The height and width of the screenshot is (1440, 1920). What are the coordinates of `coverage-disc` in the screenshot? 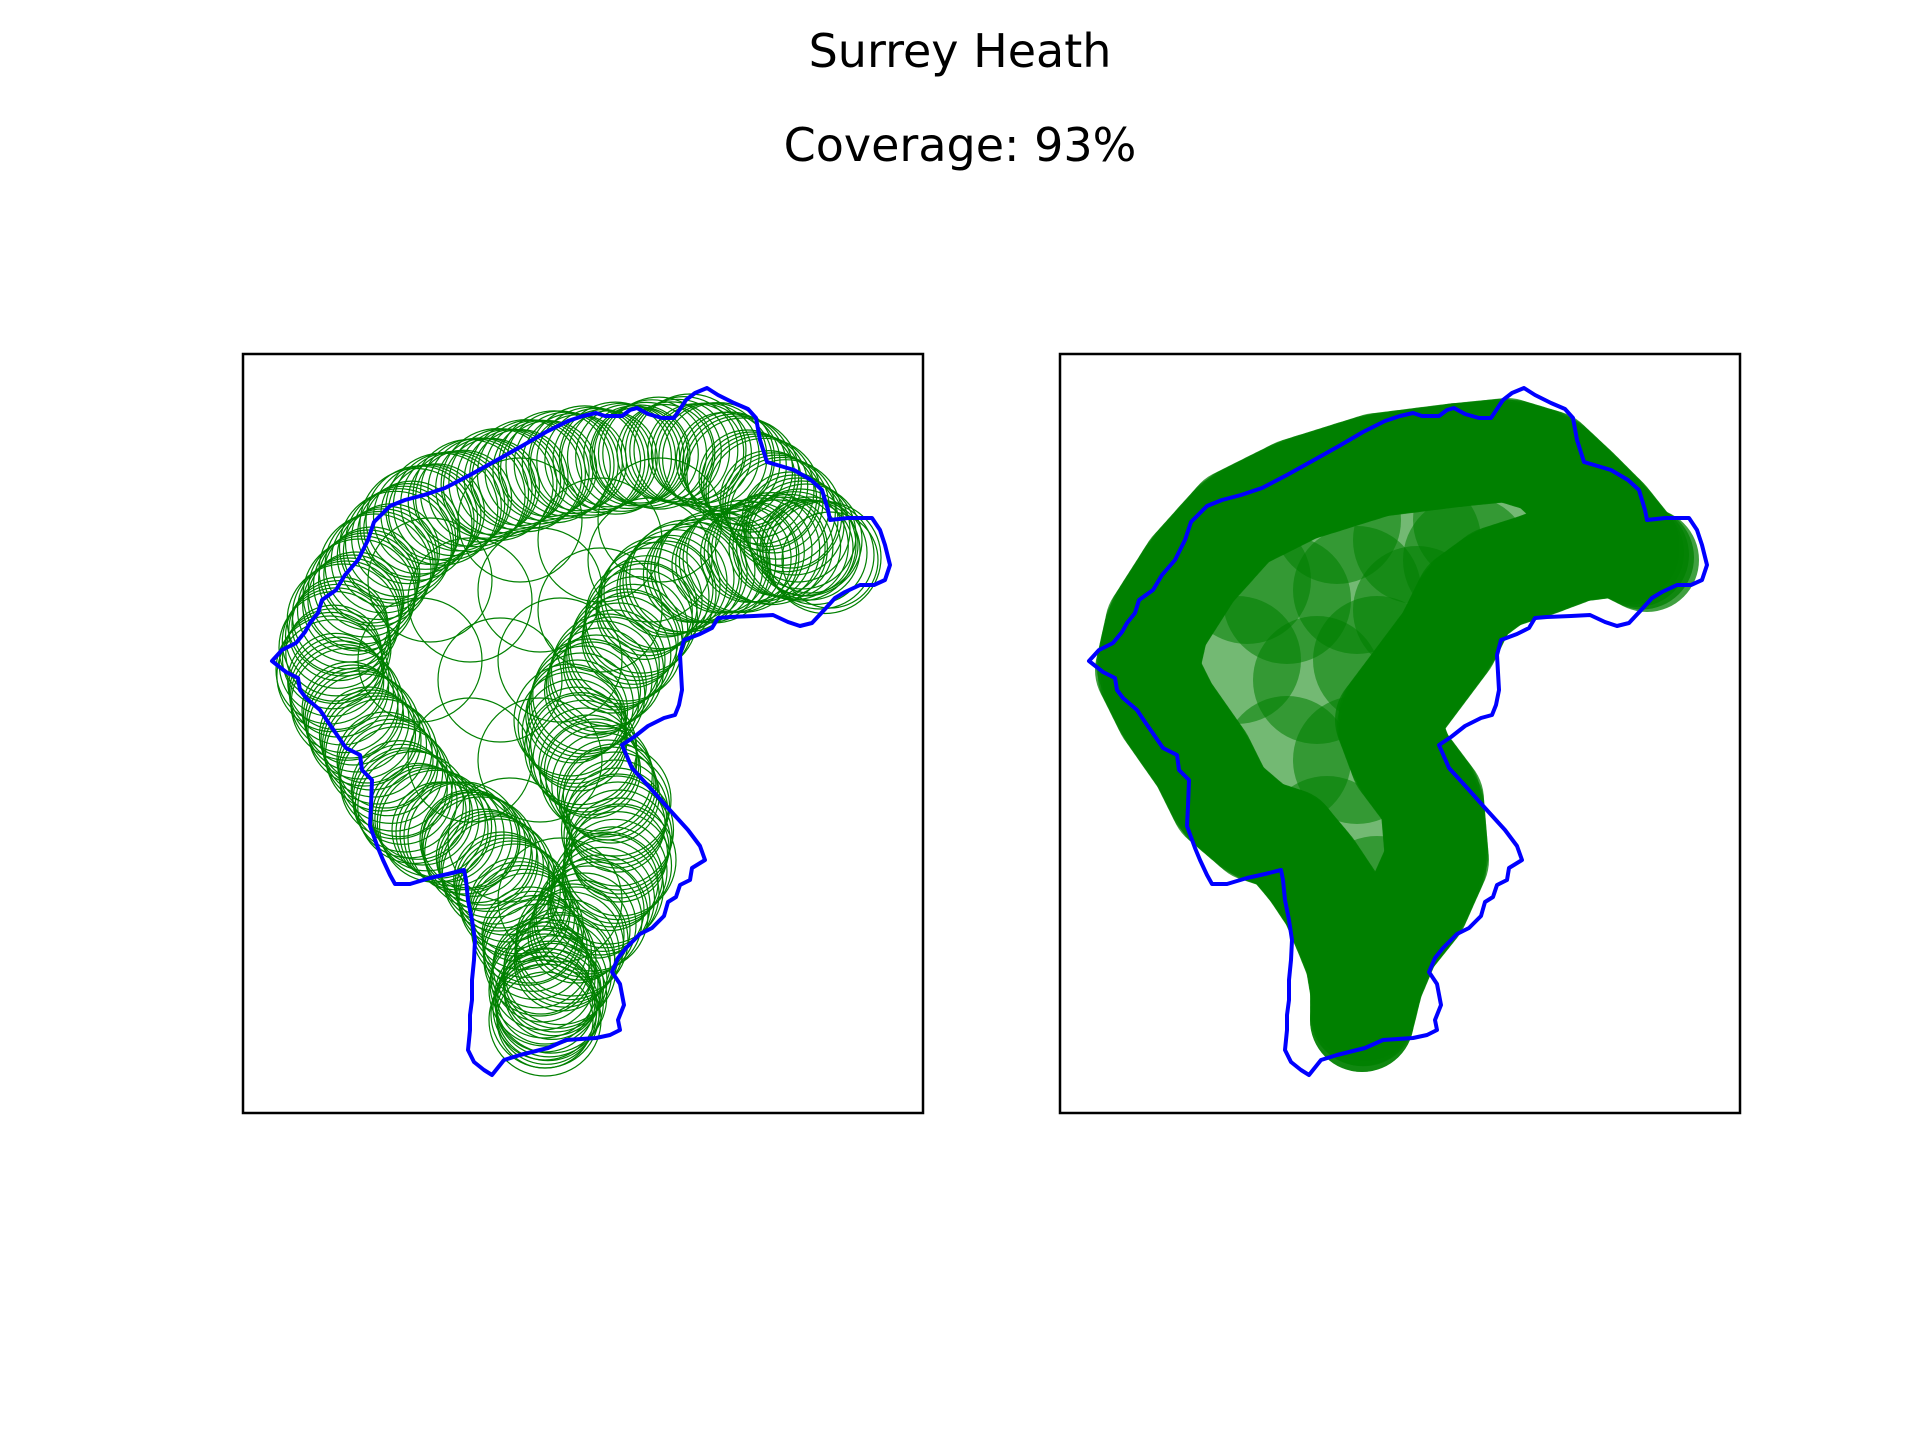 It's located at (1627, 545).